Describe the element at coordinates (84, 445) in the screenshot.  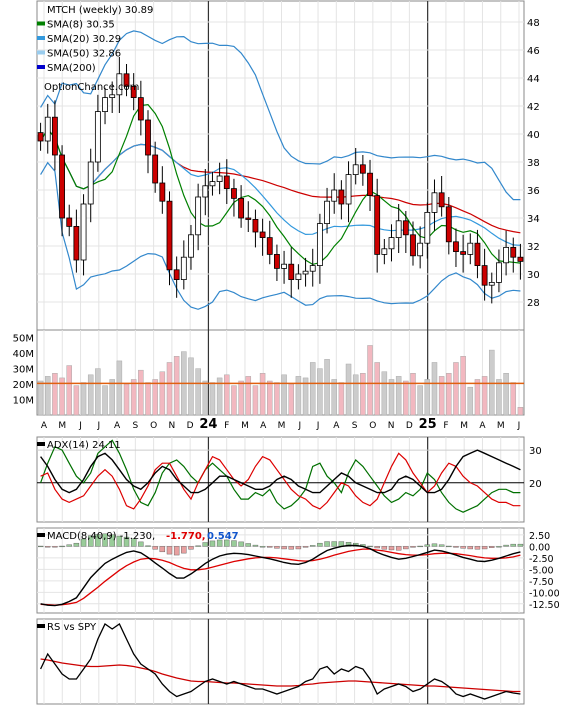
I see `adx-legend-label: ADX(14) 24.11` at that location.